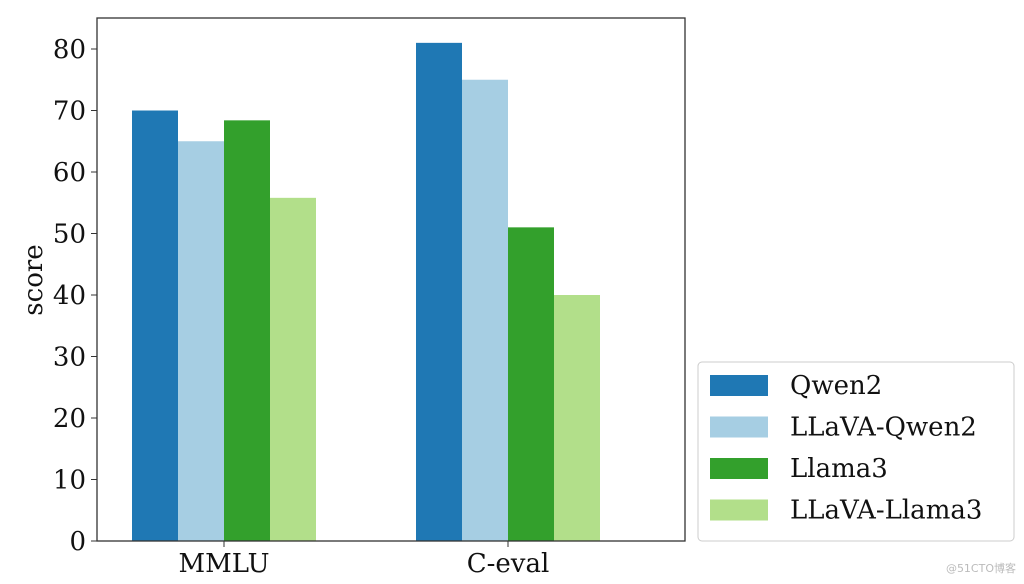  Describe the element at coordinates (201, 341) in the screenshot. I see `bar-LLaVA-Qwen2-MMLU` at that location.